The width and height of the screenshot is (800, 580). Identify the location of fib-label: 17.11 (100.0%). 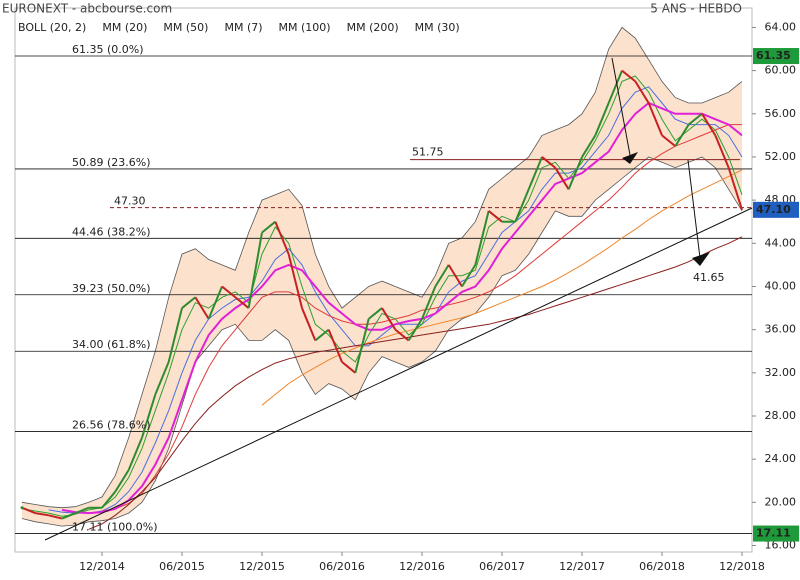
(115, 527).